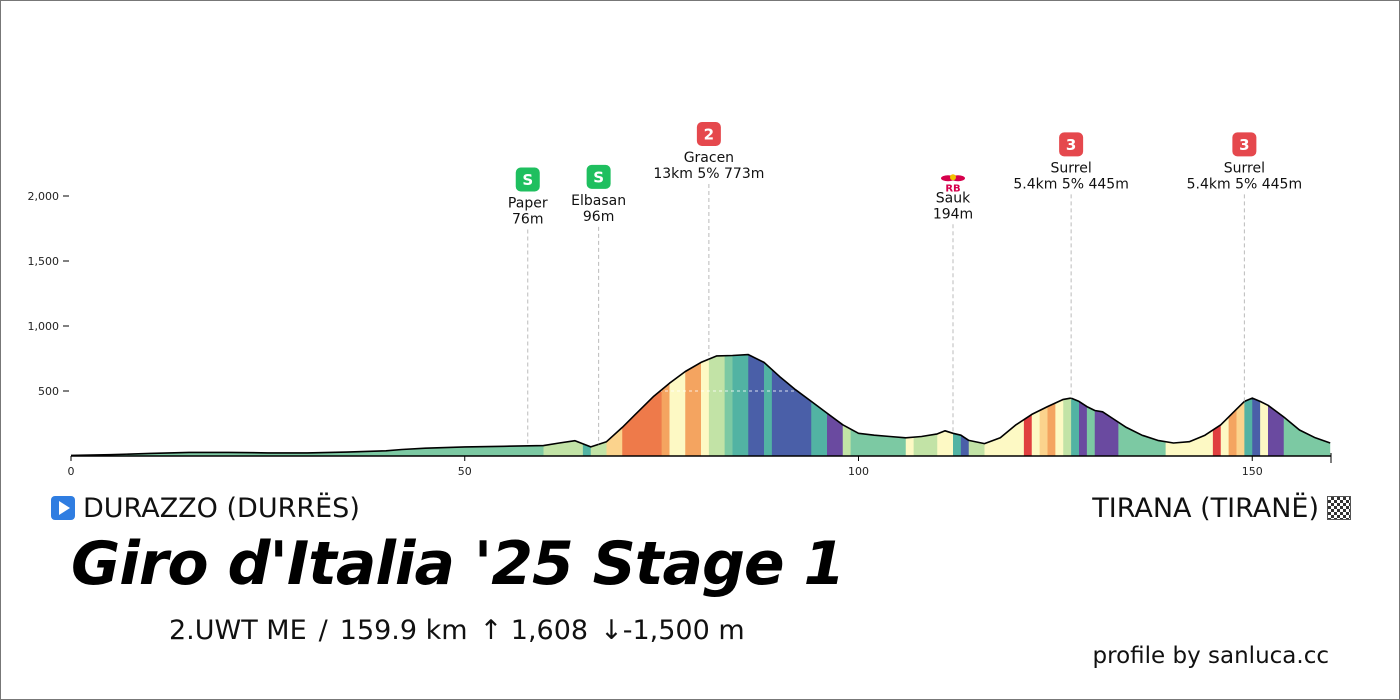 Image resolution: width=1400 pixels, height=700 pixels. What do you see at coordinates (44, 196) in the screenshot?
I see `y-tick-label-3: 2,000` at bounding box center [44, 196].